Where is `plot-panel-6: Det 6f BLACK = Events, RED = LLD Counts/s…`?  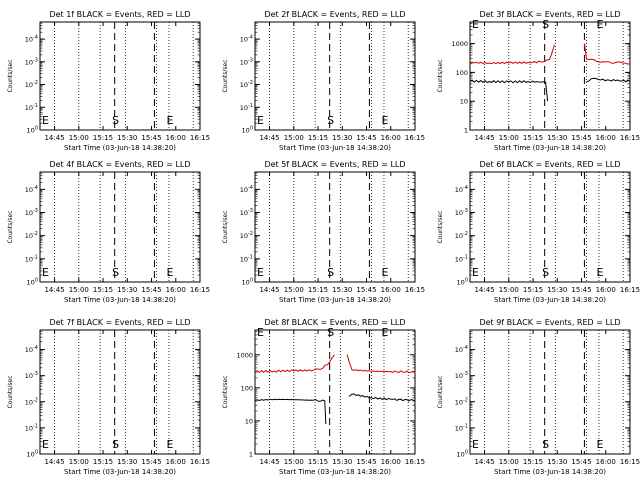
plot-panel-6: Det 6f BLACK = Events, RED = LLD Counts/s… is located at coordinates (538, 232).